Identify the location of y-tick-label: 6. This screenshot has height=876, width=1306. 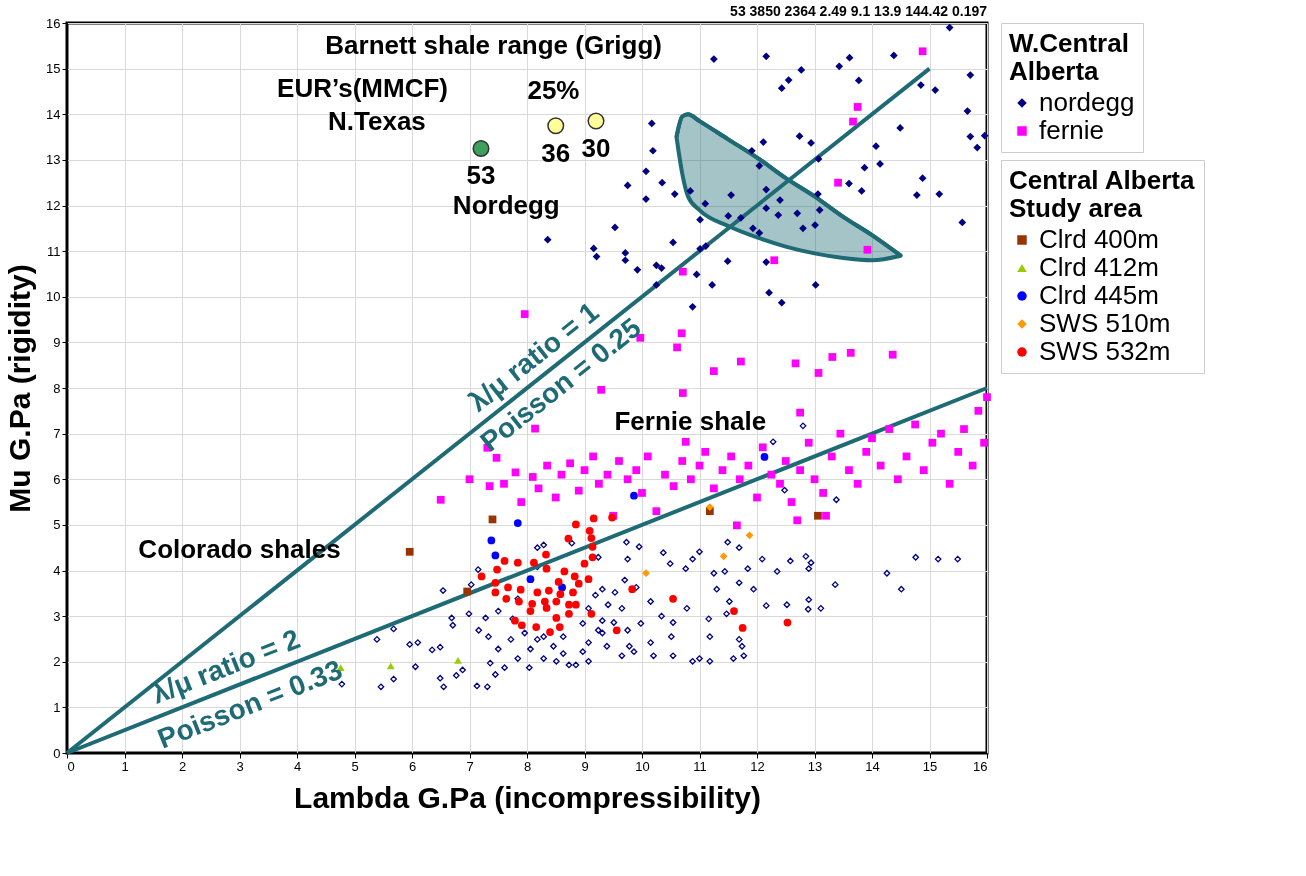
(57, 479).